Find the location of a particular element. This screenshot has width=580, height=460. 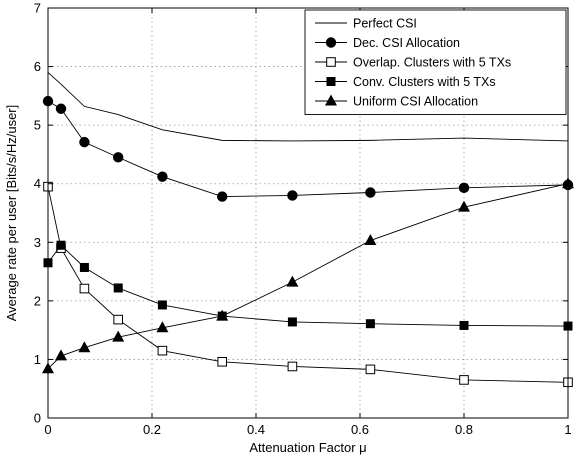

y-tick-label: 0 is located at coordinates (37, 418).